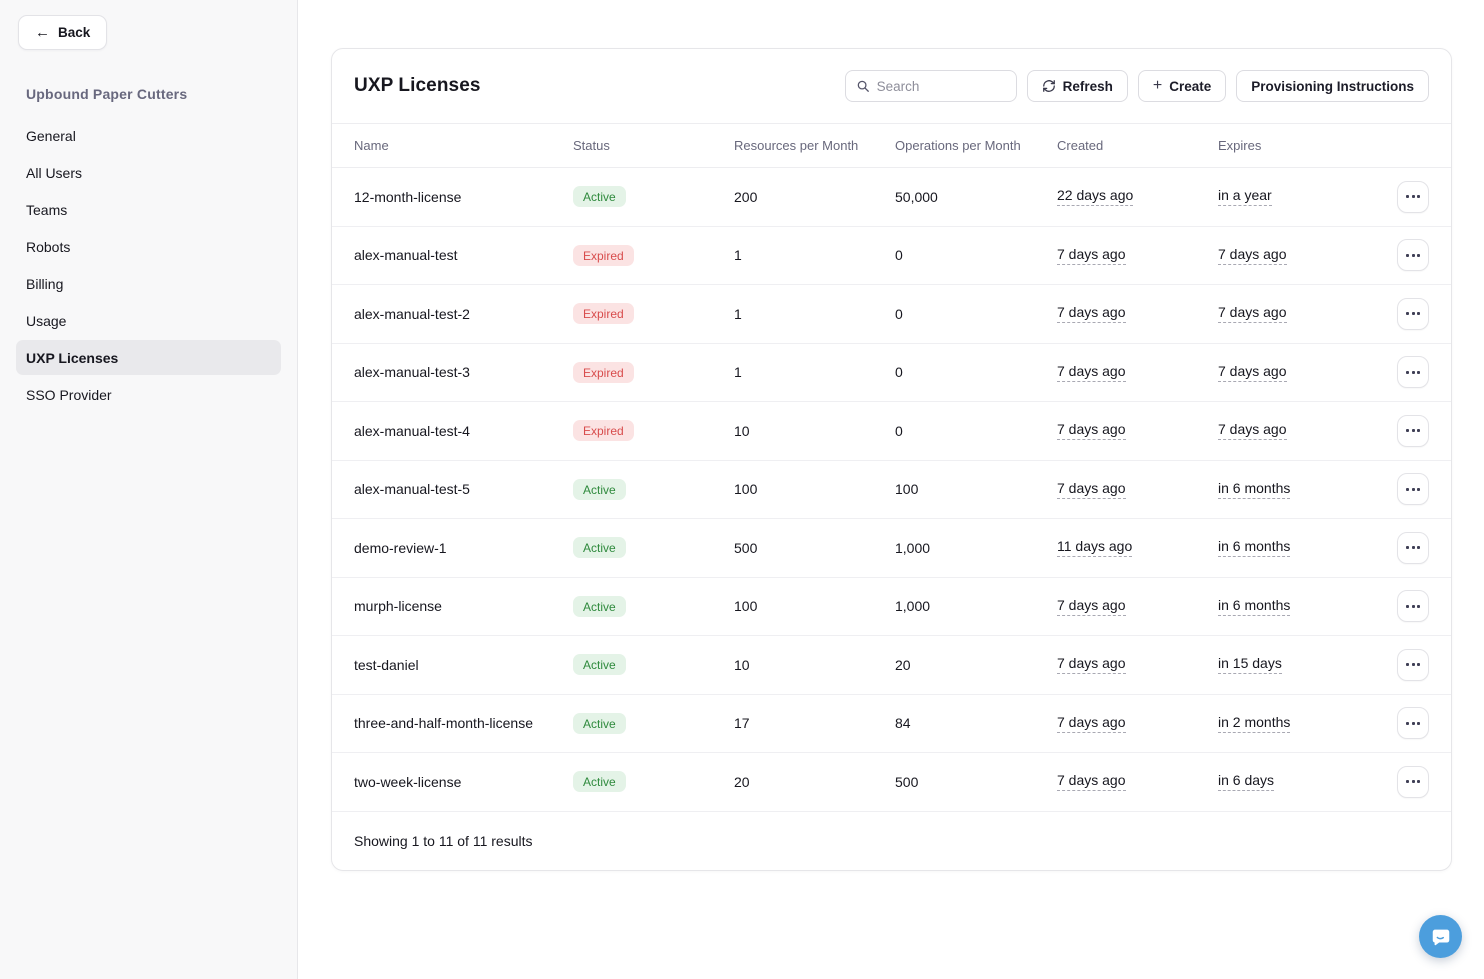 The width and height of the screenshot is (1484, 979). I want to click on operations-per-month: 500, so click(907, 781).